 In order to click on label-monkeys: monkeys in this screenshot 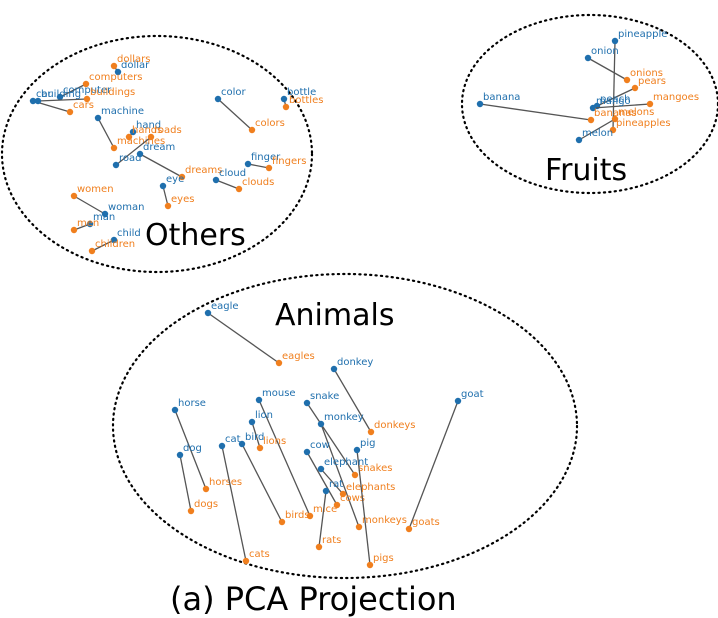, I will do `click(384, 520)`.